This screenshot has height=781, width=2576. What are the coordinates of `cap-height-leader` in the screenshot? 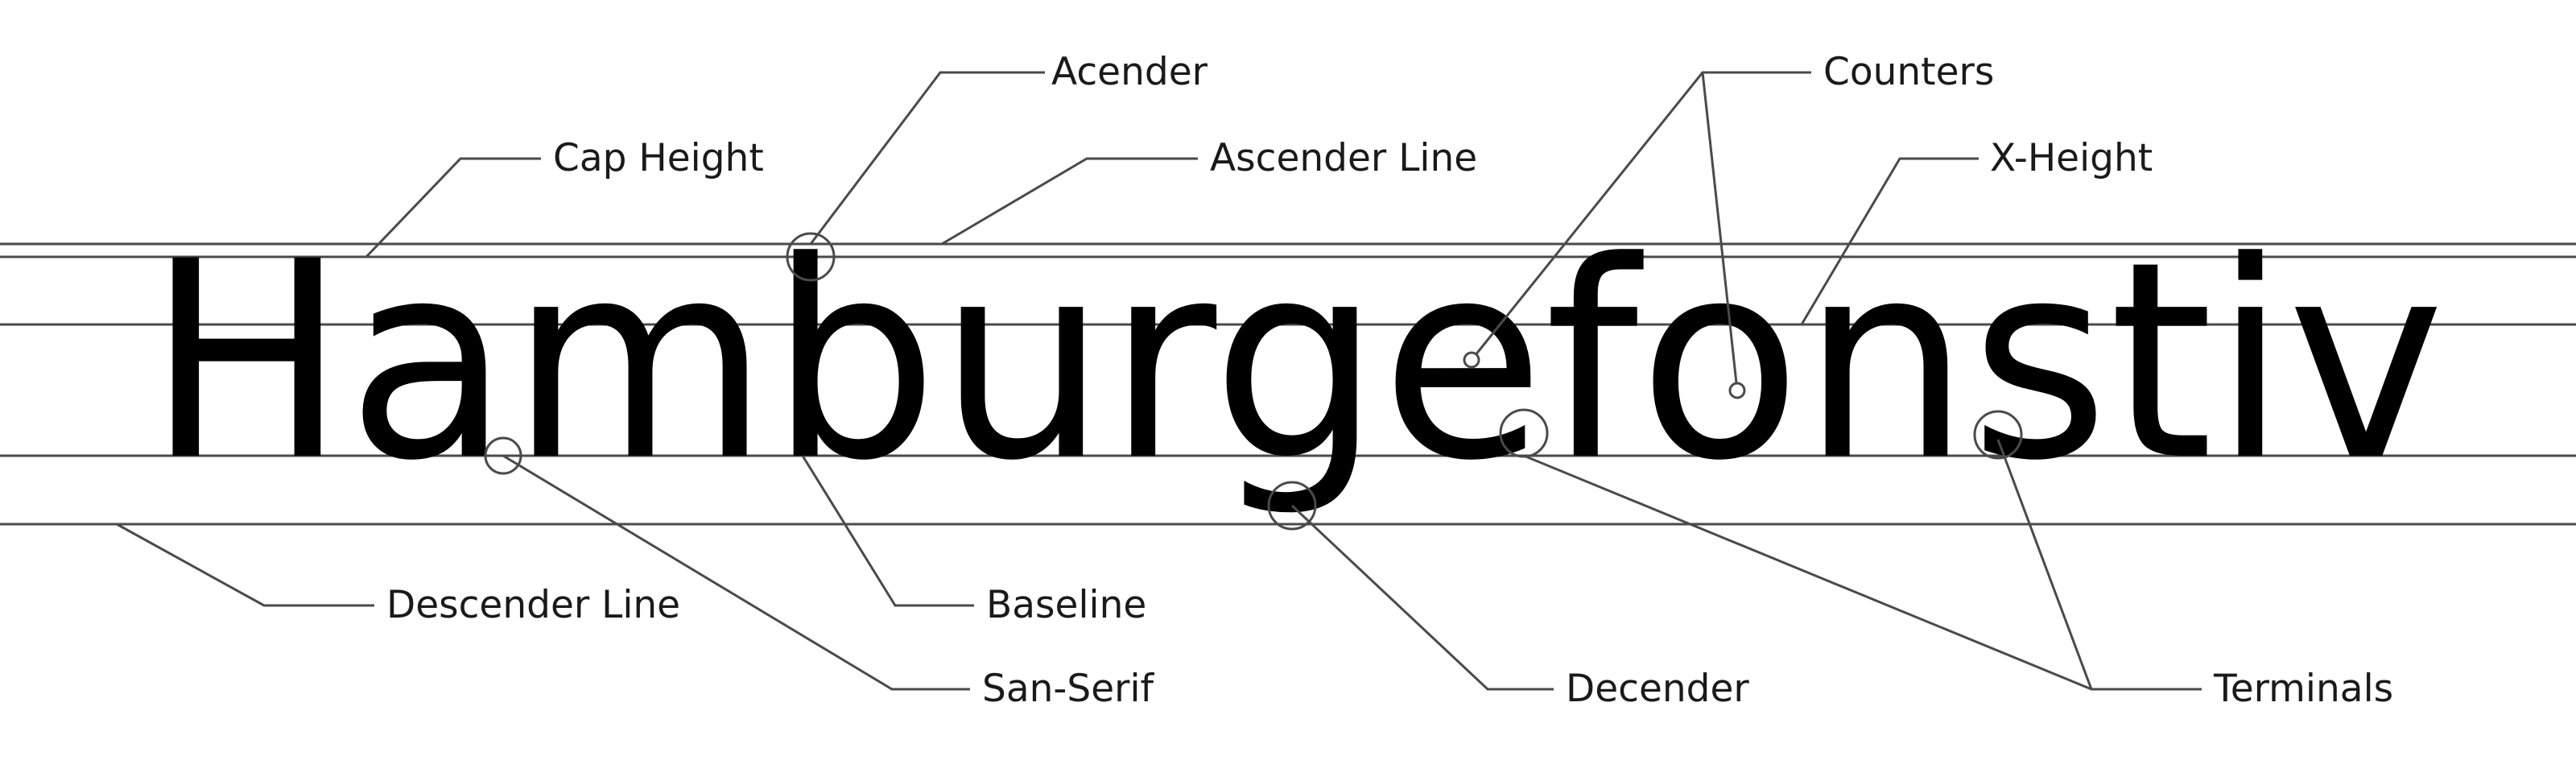 It's located at (453, 207).